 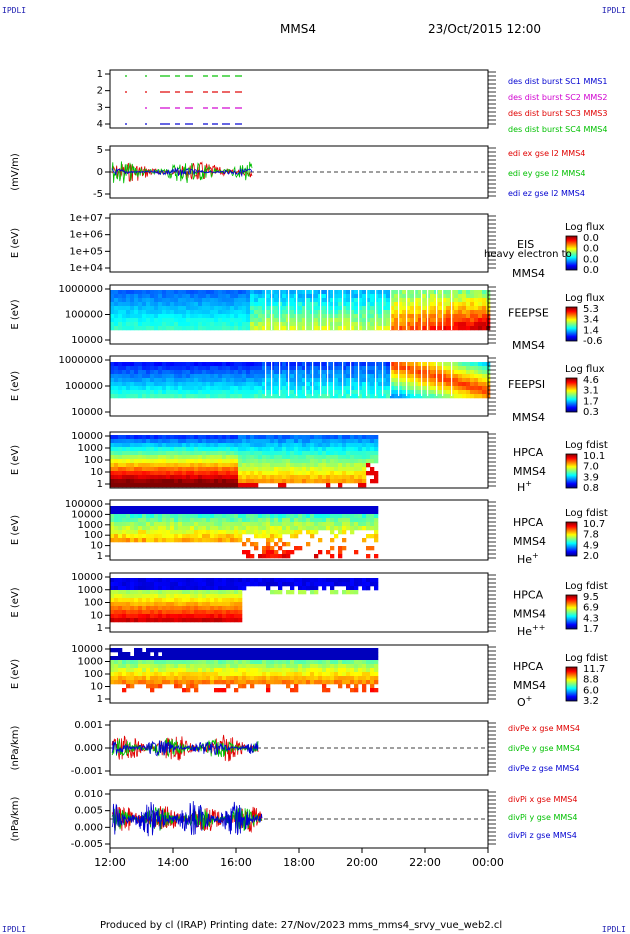 I want to click on hpca_o-ytick-label: 1, so click(x=100, y=699).